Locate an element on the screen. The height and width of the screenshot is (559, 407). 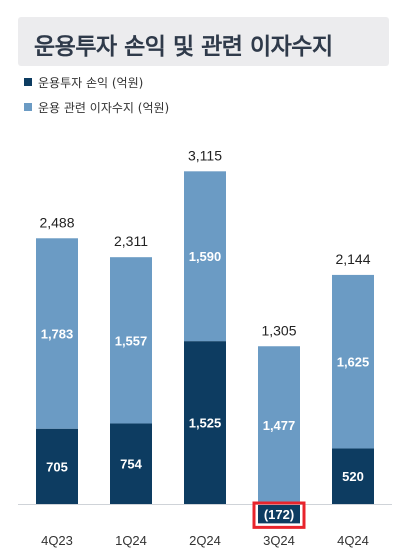
x-tick-label-3Q24: 3Q24 is located at coordinates (279, 540).